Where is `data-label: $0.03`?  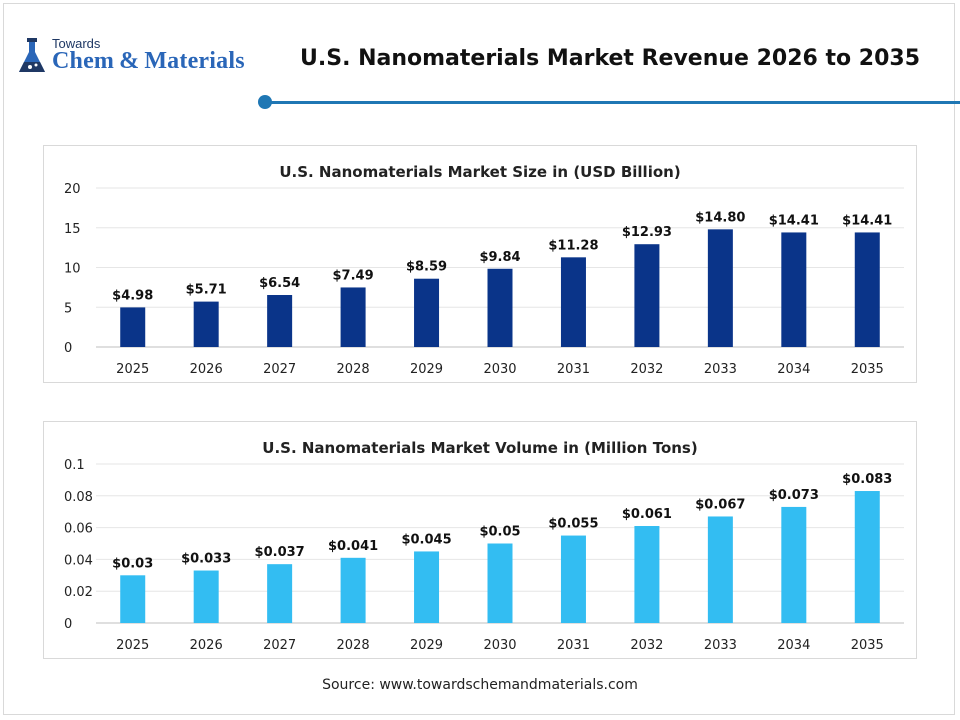 data-label: $0.03 is located at coordinates (132, 563).